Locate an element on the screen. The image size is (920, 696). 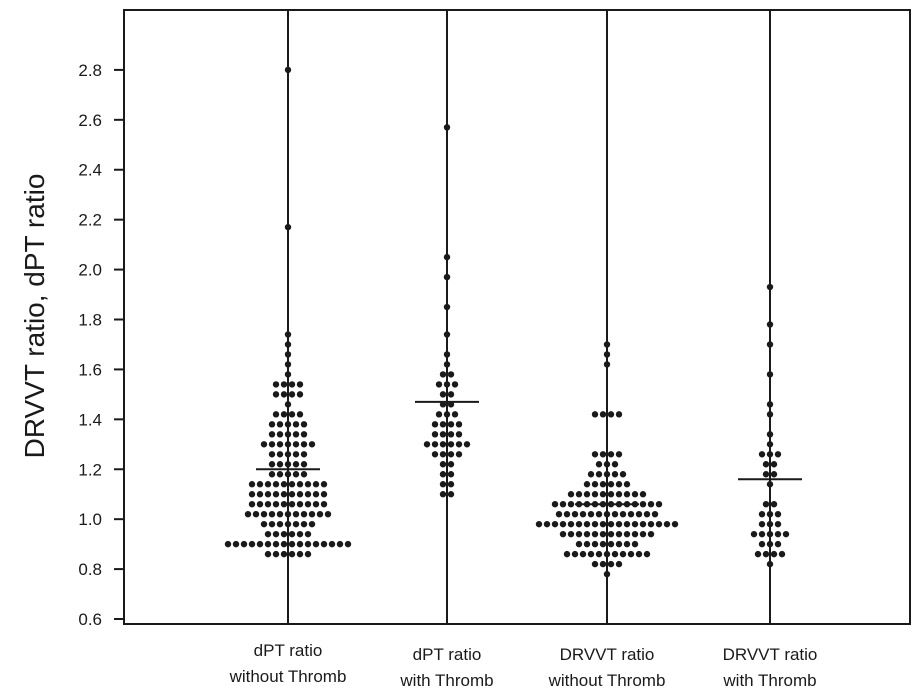
category-label-line2: with Thromb is located at coordinates (446, 680).